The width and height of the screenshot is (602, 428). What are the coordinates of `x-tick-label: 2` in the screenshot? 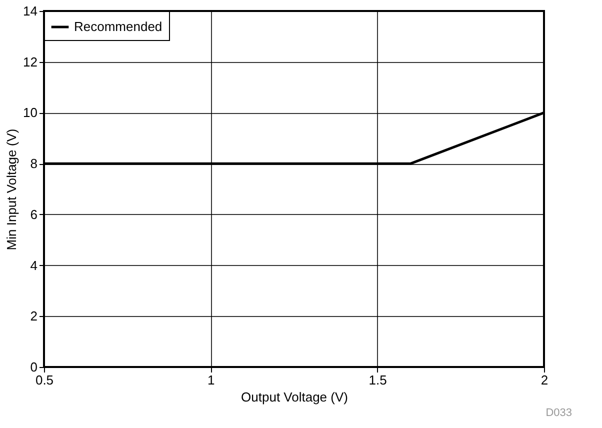 It's located at (544, 380).